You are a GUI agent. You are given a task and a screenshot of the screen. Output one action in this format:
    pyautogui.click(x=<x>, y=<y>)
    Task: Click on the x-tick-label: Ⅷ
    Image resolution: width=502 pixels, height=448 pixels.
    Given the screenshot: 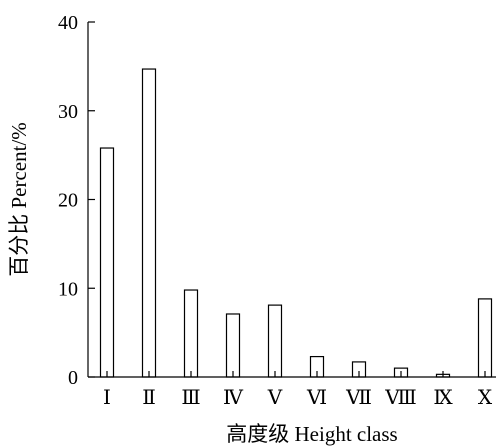 What is the action you would take?
    pyautogui.click(x=400, y=398)
    